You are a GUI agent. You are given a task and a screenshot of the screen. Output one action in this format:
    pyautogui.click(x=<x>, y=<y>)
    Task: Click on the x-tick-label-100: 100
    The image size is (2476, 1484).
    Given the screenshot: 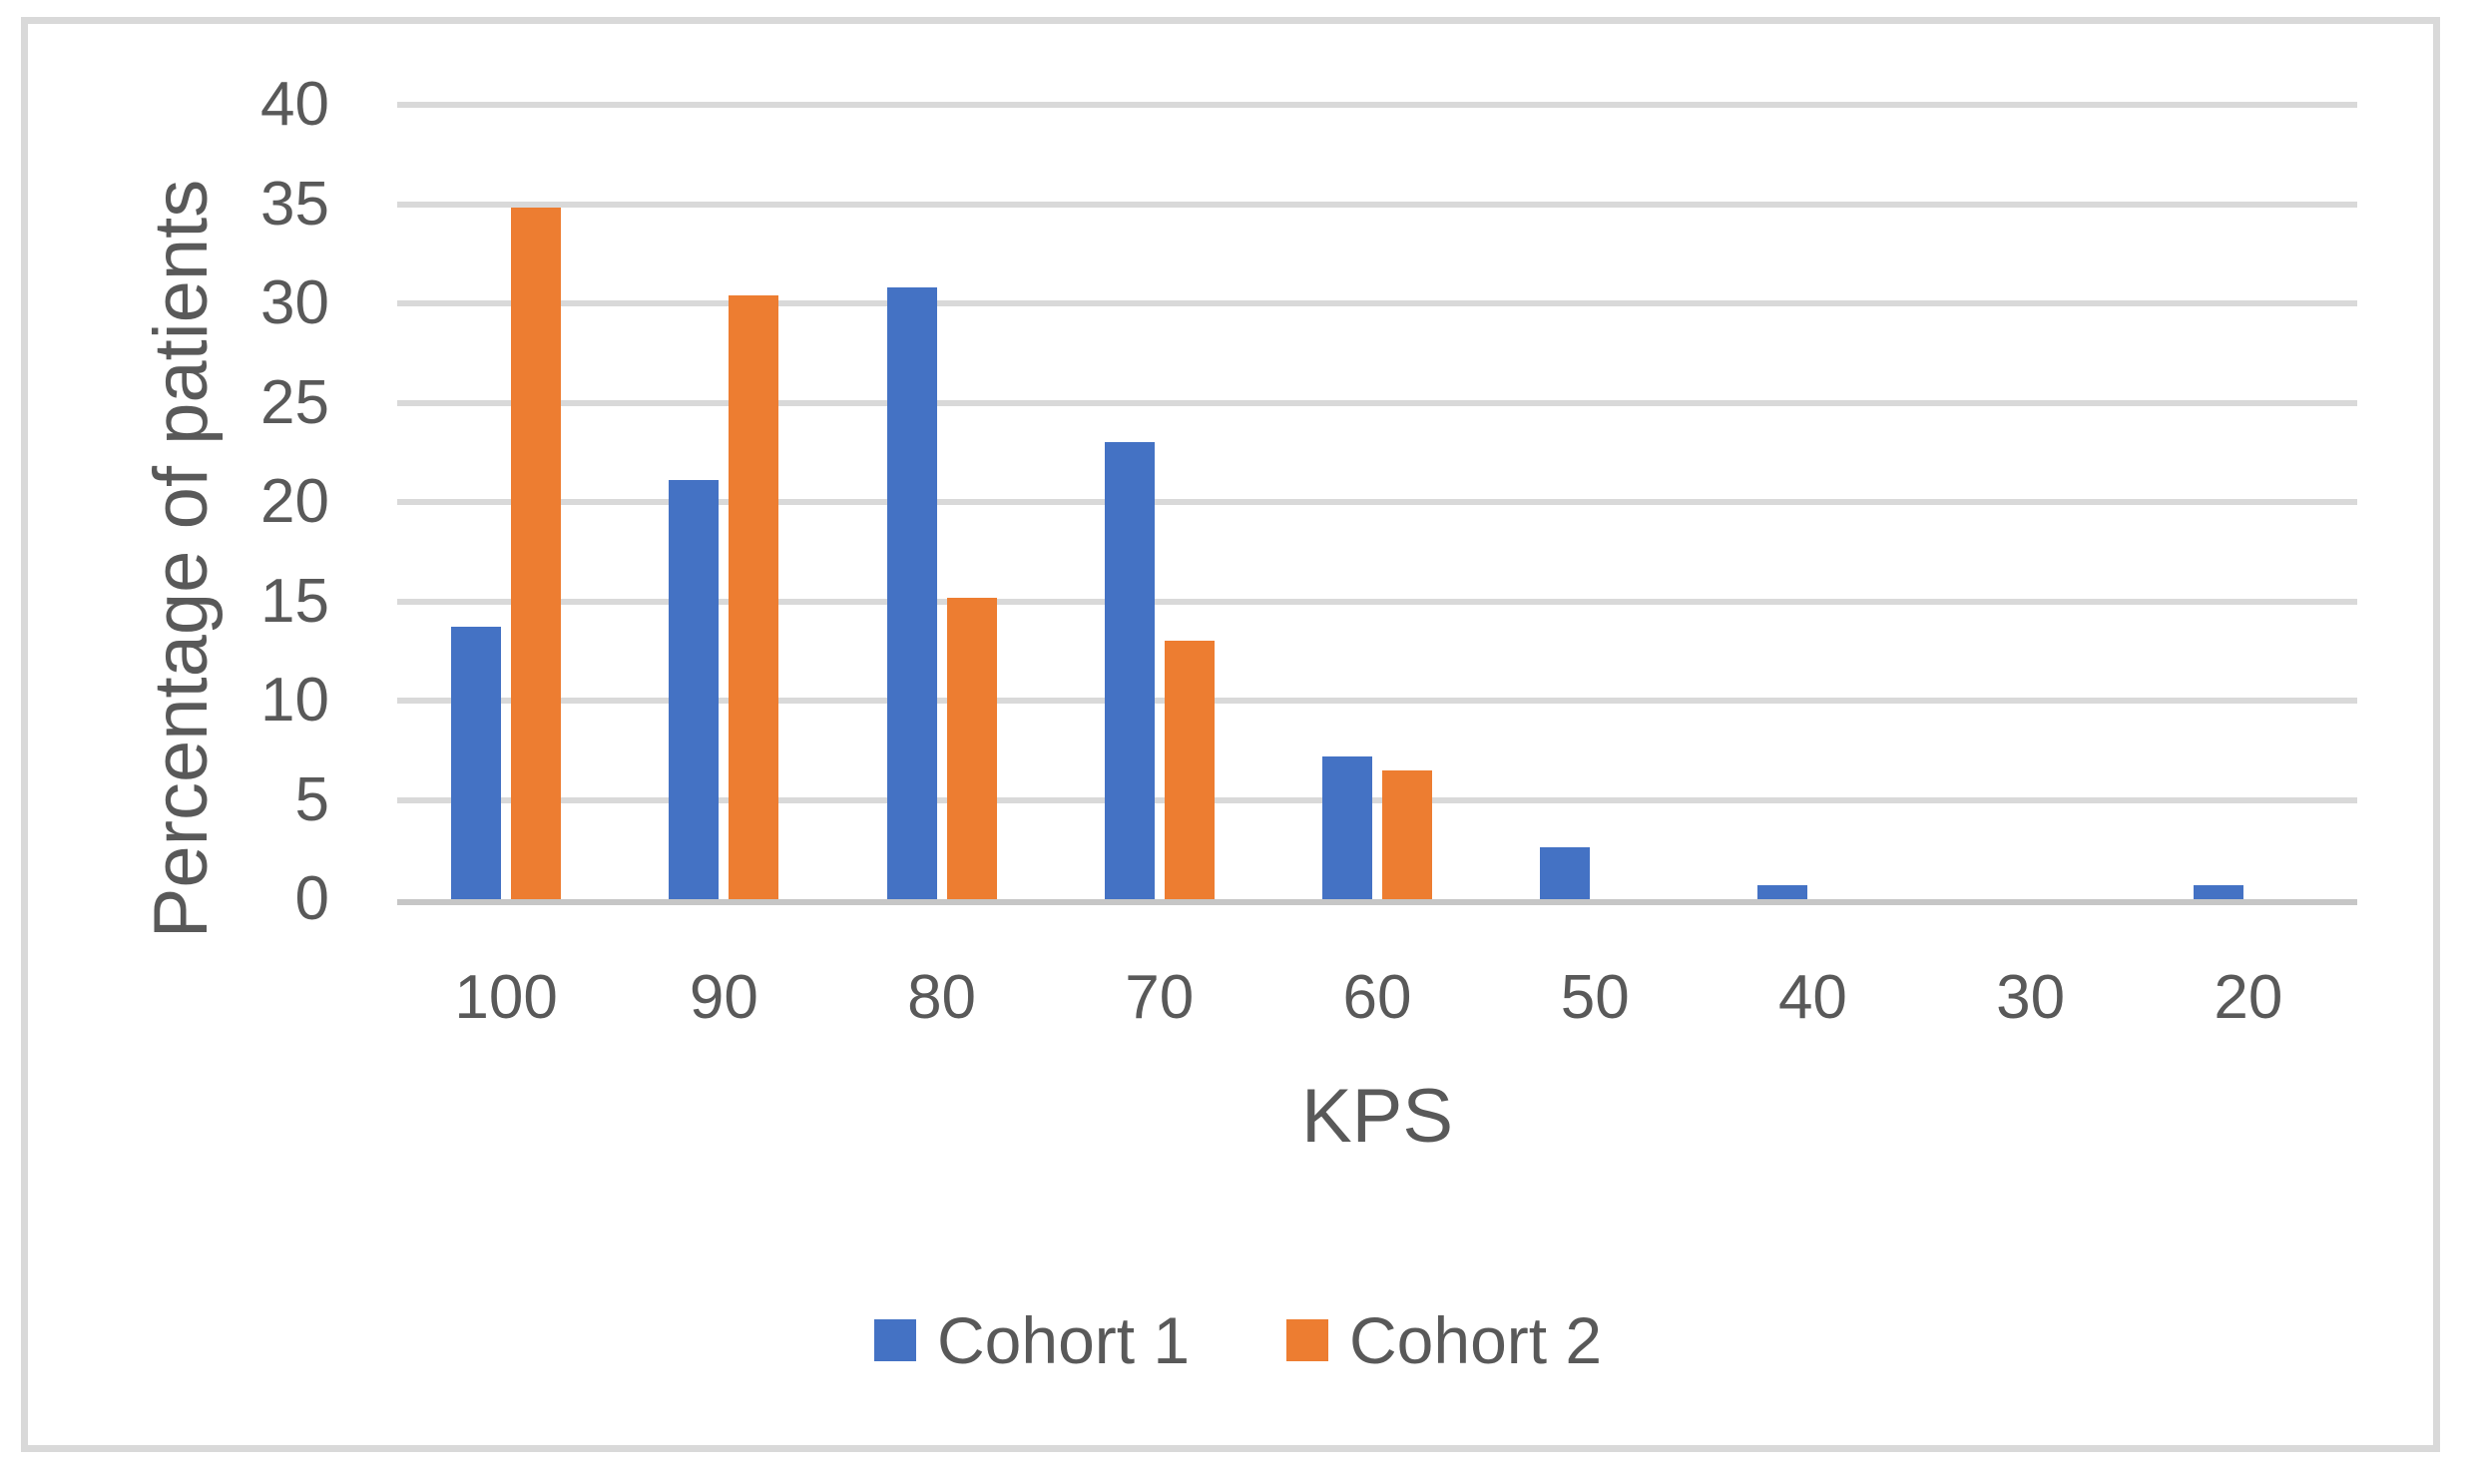 What is the action you would take?
    pyautogui.click(x=506, y=997)
    